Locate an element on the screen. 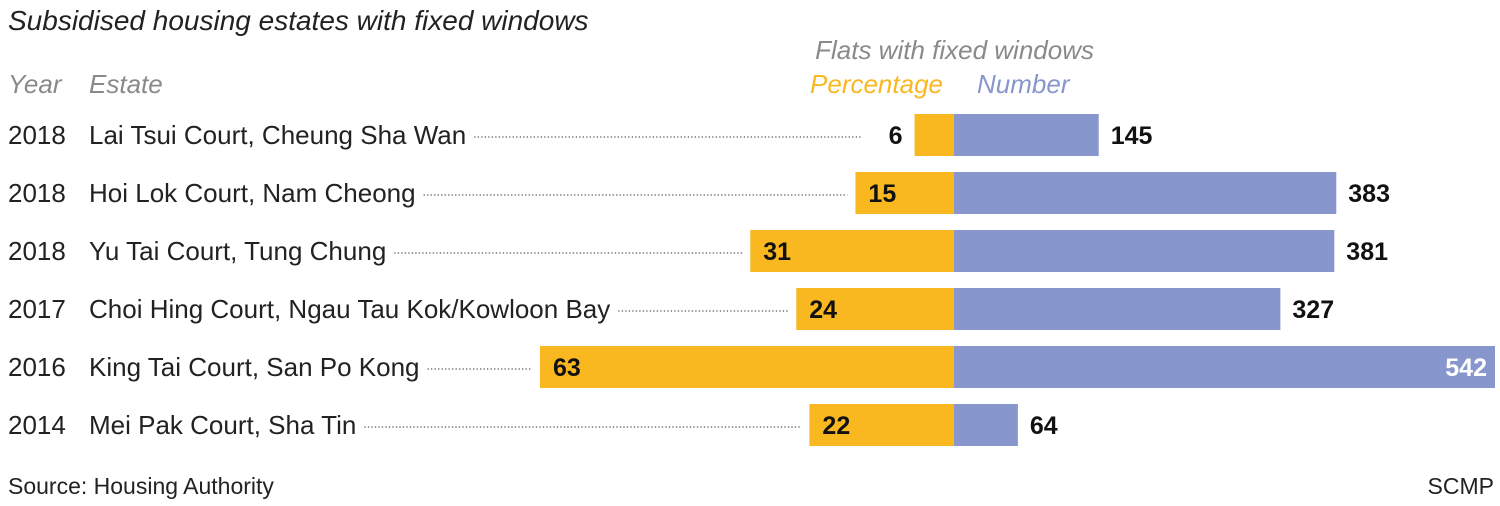  percentage-value: 63 is located at coordinates (567, 368).